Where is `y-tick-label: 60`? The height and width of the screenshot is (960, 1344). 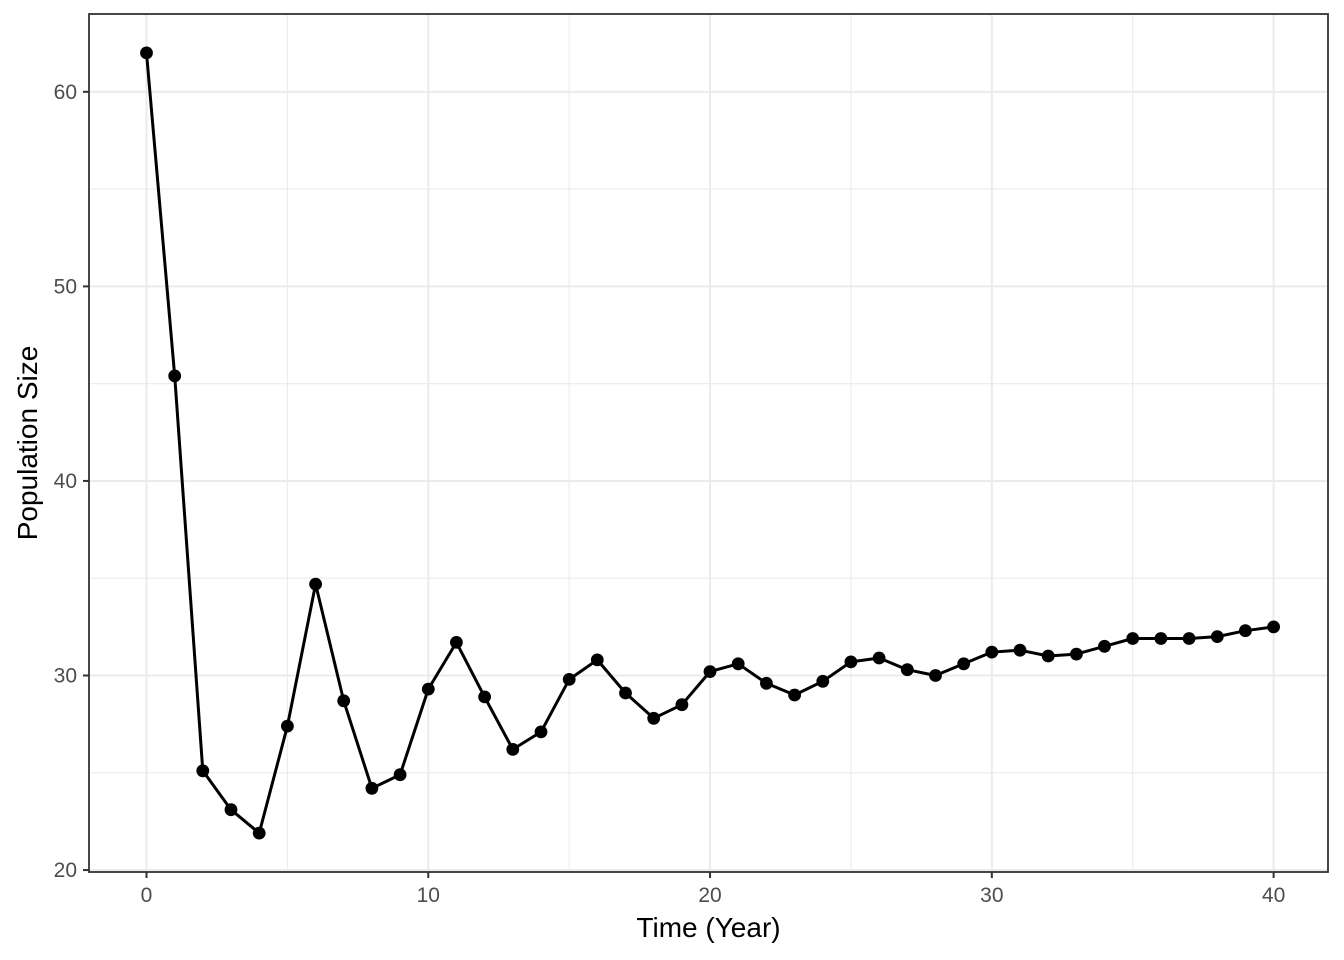 y-tick-label: 60 is located at coordinates (65, 92).